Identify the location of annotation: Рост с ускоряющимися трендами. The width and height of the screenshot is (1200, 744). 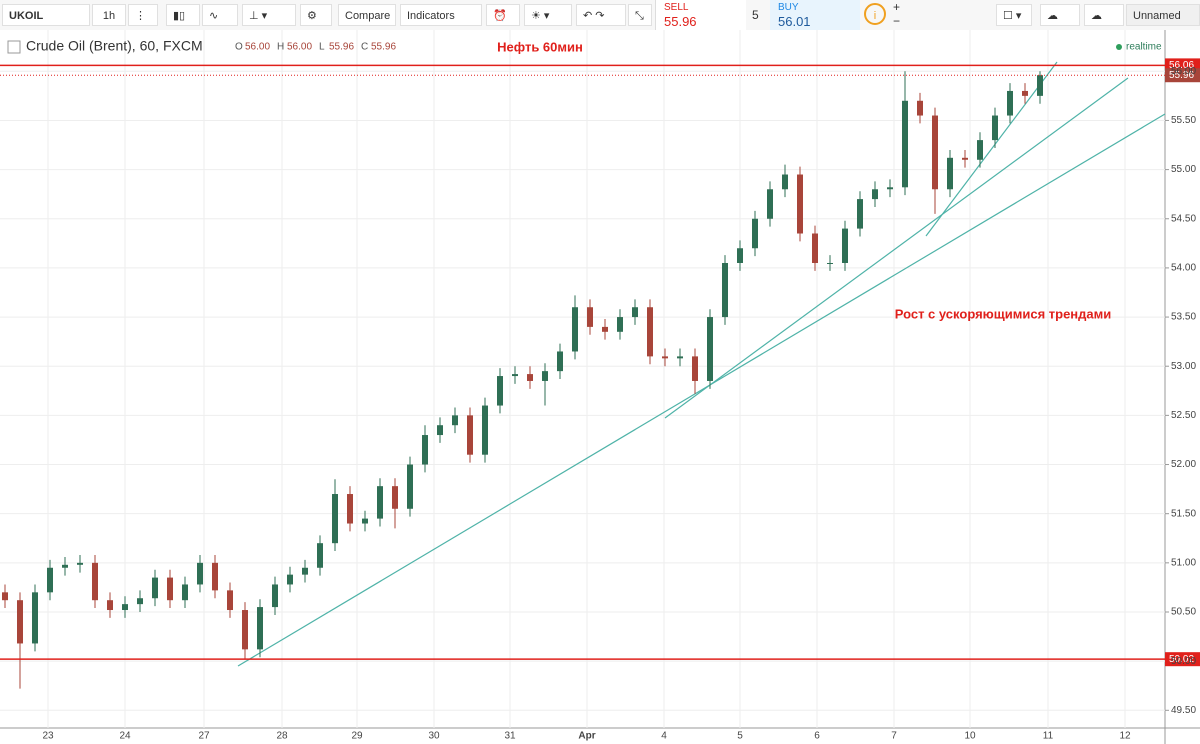
(1003, 313).